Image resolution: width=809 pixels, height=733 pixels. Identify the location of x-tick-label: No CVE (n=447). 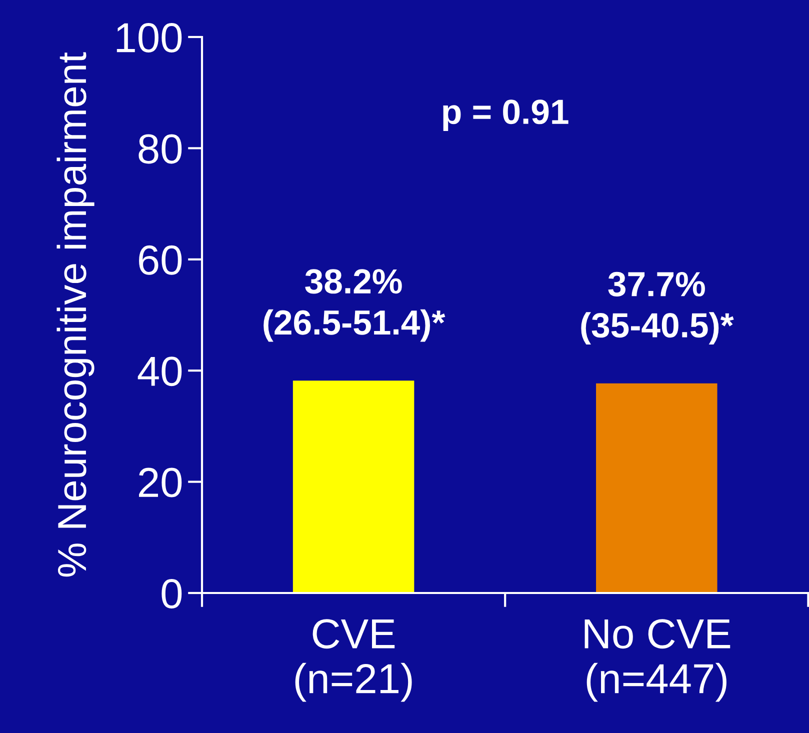
(657, 660).